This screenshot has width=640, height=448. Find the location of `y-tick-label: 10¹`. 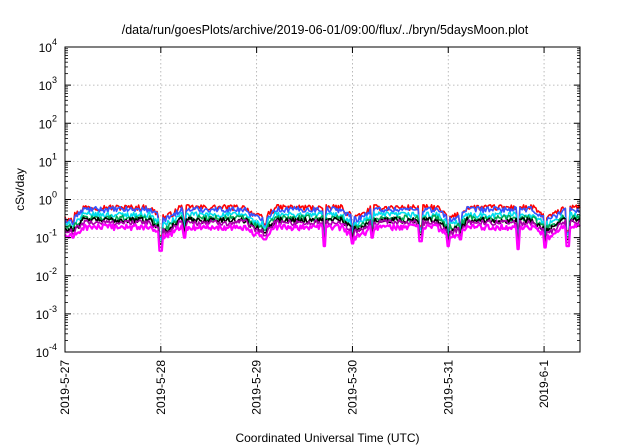

y-tick-label: 10¹ is located at coordinates (48, 160).